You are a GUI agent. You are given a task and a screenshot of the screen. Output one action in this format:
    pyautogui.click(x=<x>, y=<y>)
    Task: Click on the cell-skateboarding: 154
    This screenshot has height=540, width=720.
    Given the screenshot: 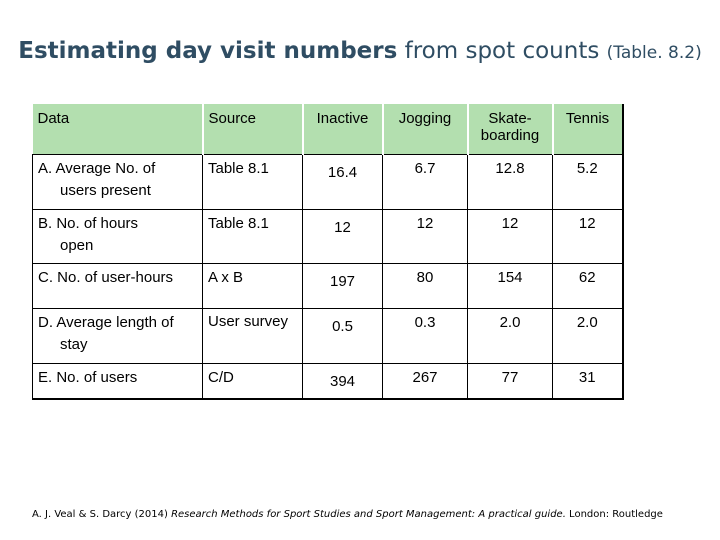 What is the action you would take?
    pyautogui.click(x=510, y=286)
    